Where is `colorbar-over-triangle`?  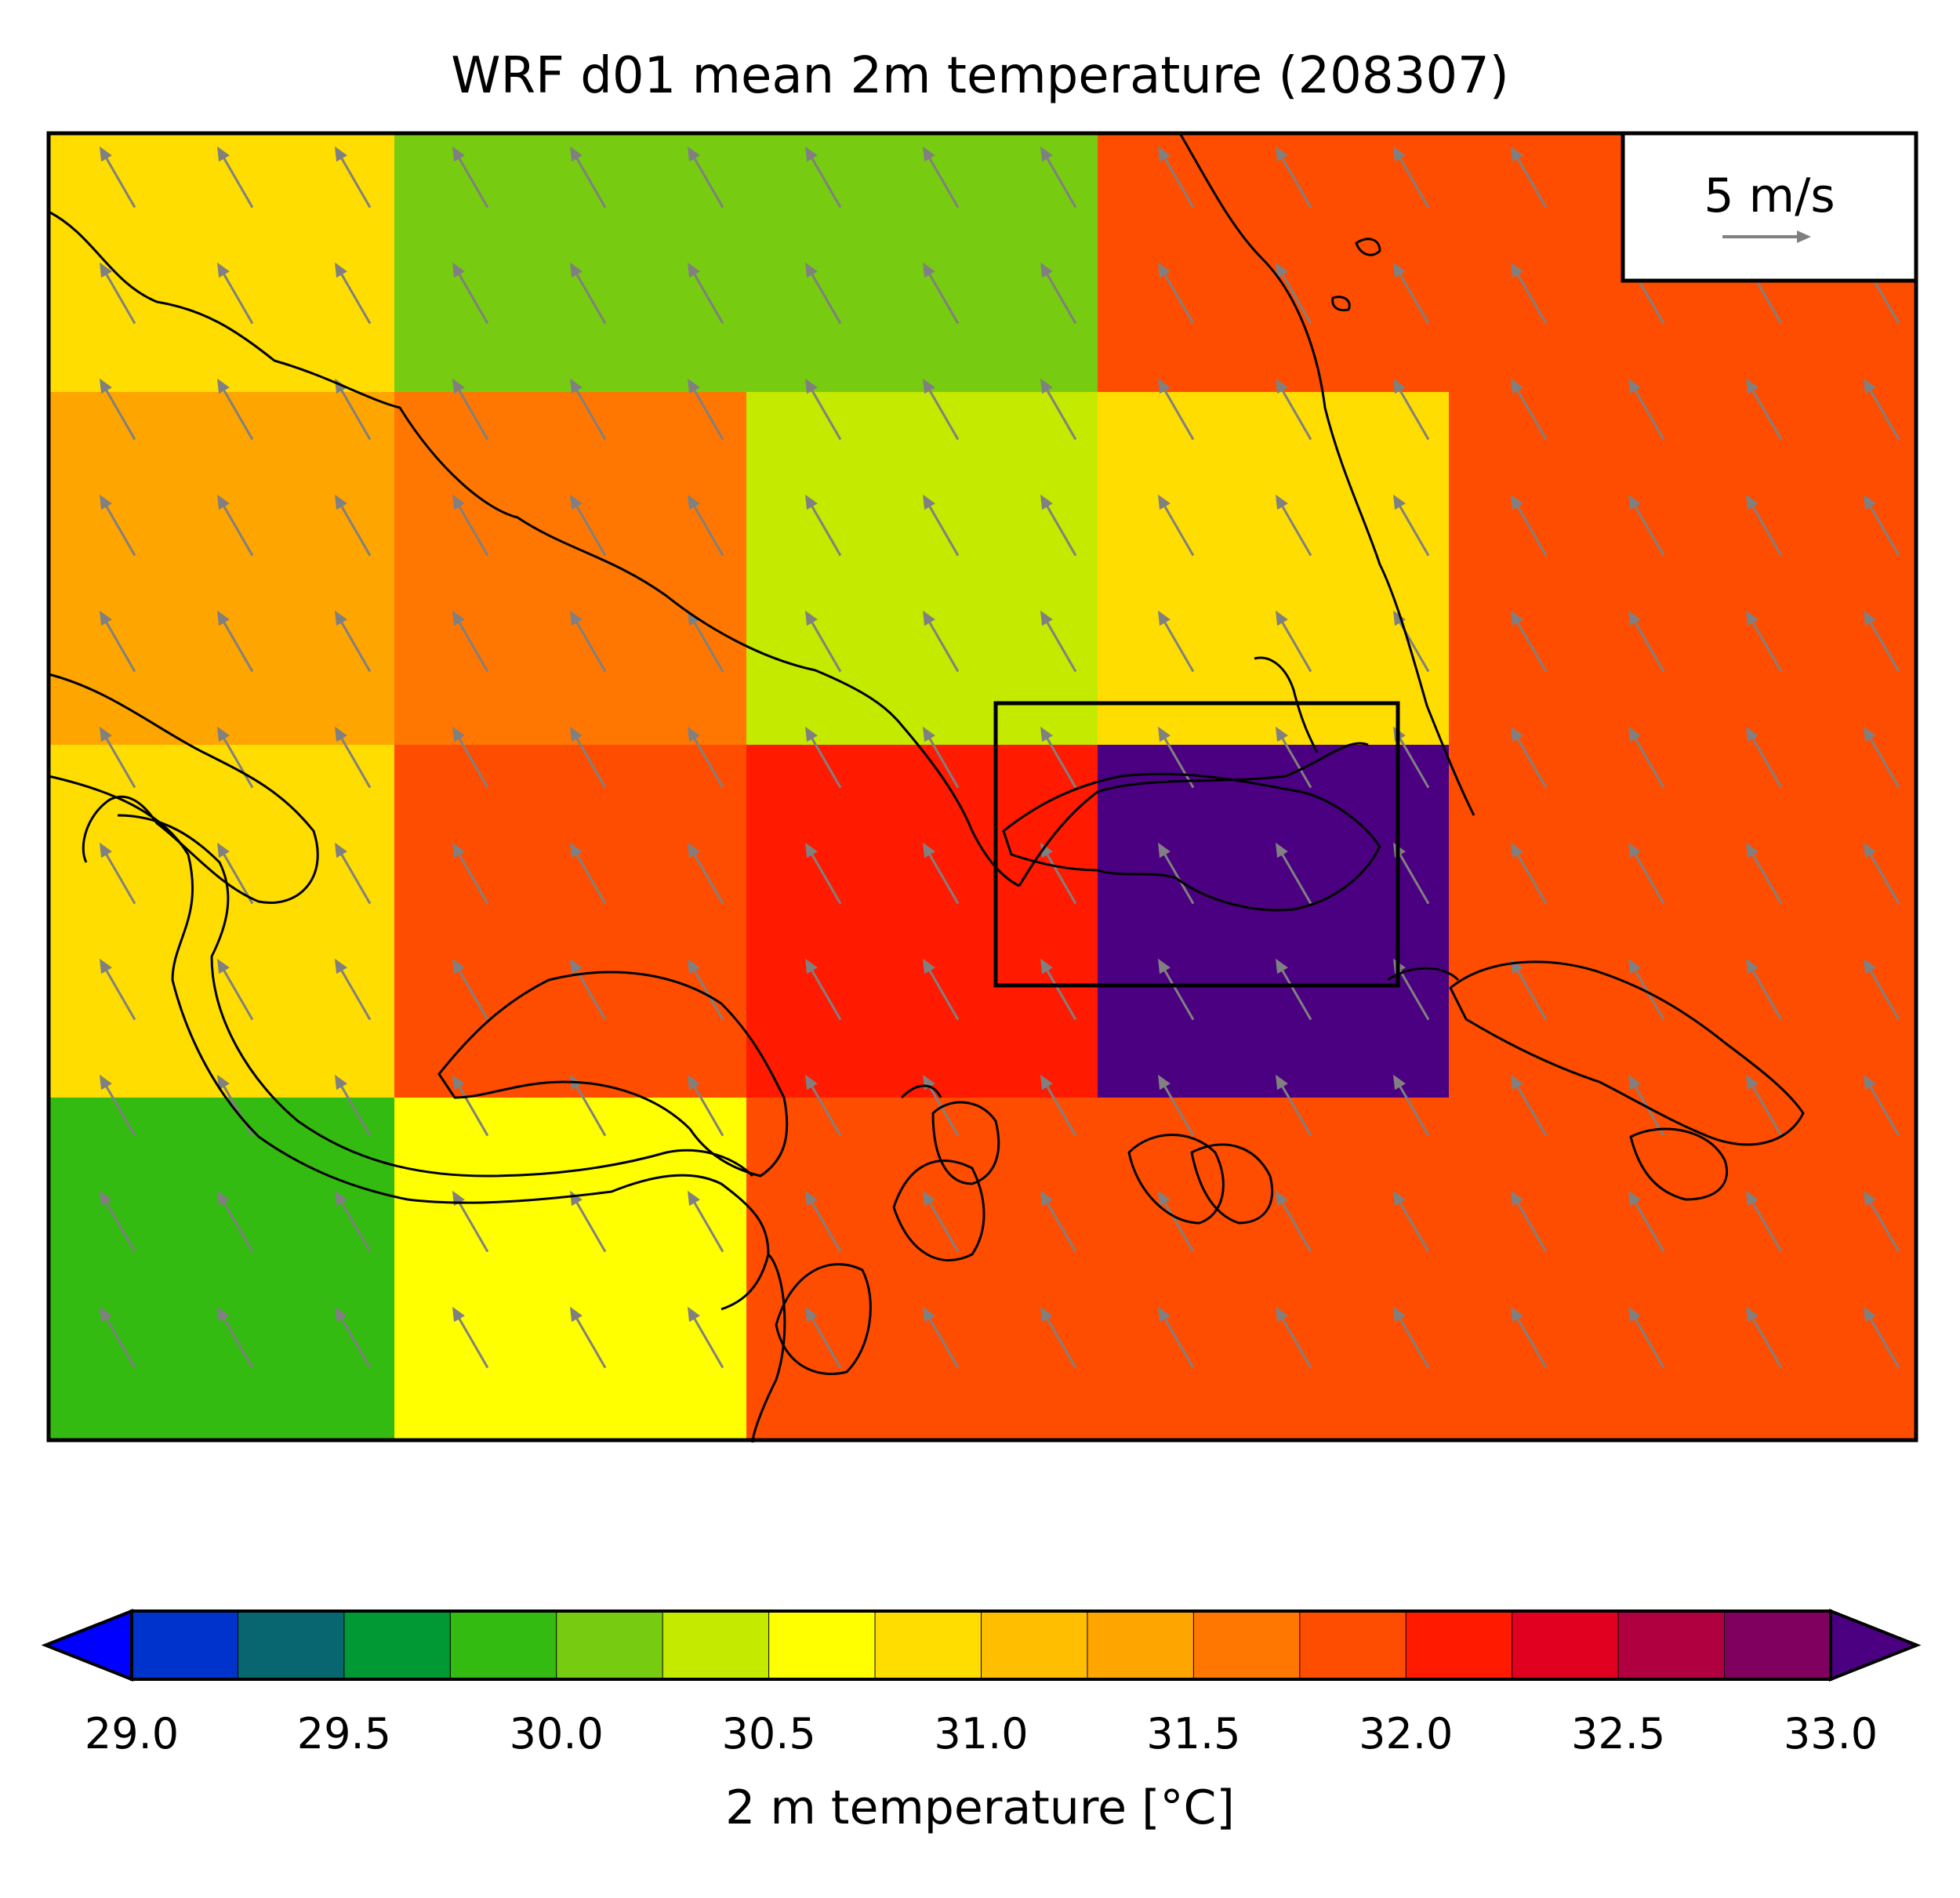 colorbar-over-triangle is located at coordinates (1876, 1646).